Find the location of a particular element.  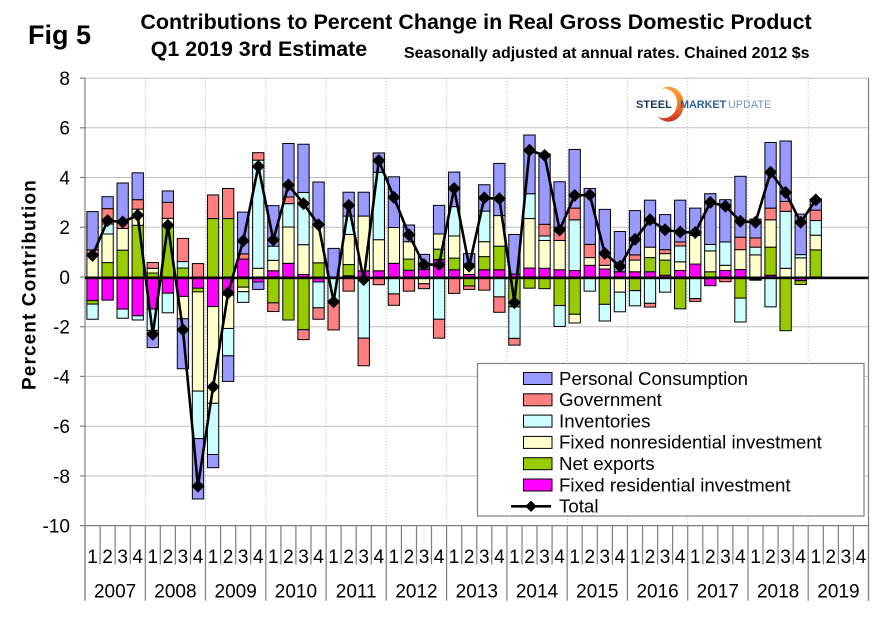

svg-text: Q1 2019 3rd Estimate is located at coordinates (259, 49).